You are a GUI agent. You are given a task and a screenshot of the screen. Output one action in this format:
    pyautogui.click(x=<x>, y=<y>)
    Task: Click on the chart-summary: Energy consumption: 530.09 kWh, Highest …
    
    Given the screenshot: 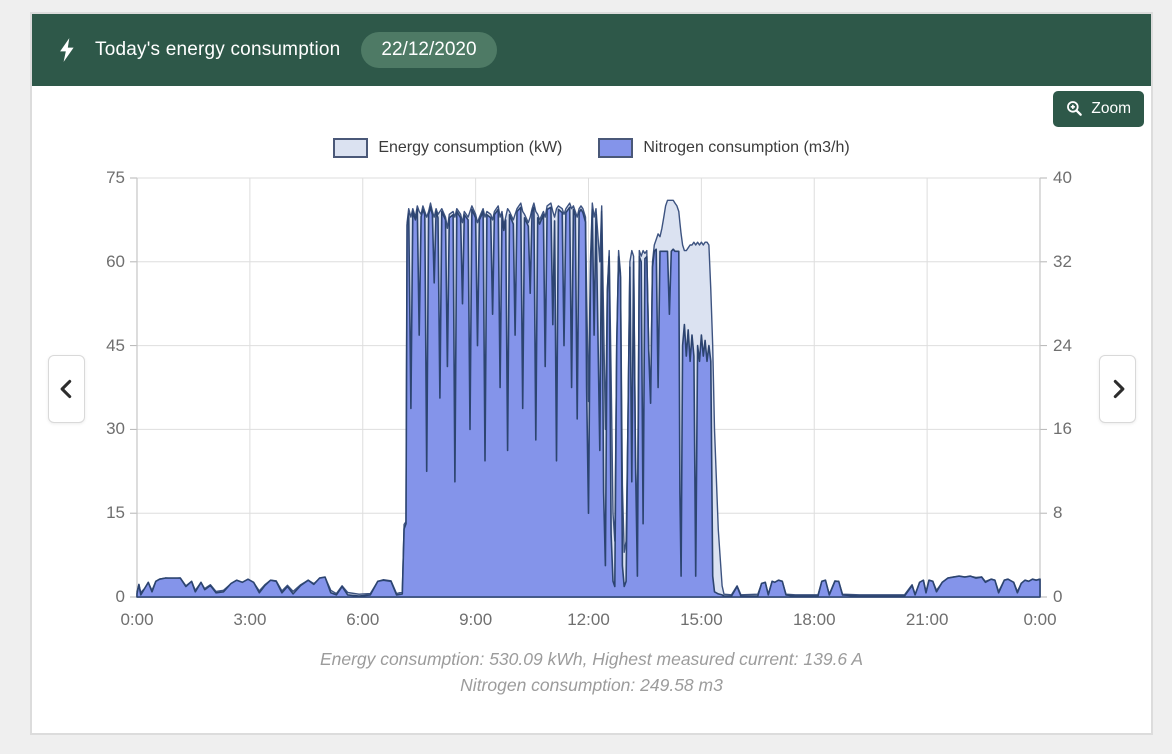 What is the action you would take?
    pyautogui.click(x=591, y=672)
    